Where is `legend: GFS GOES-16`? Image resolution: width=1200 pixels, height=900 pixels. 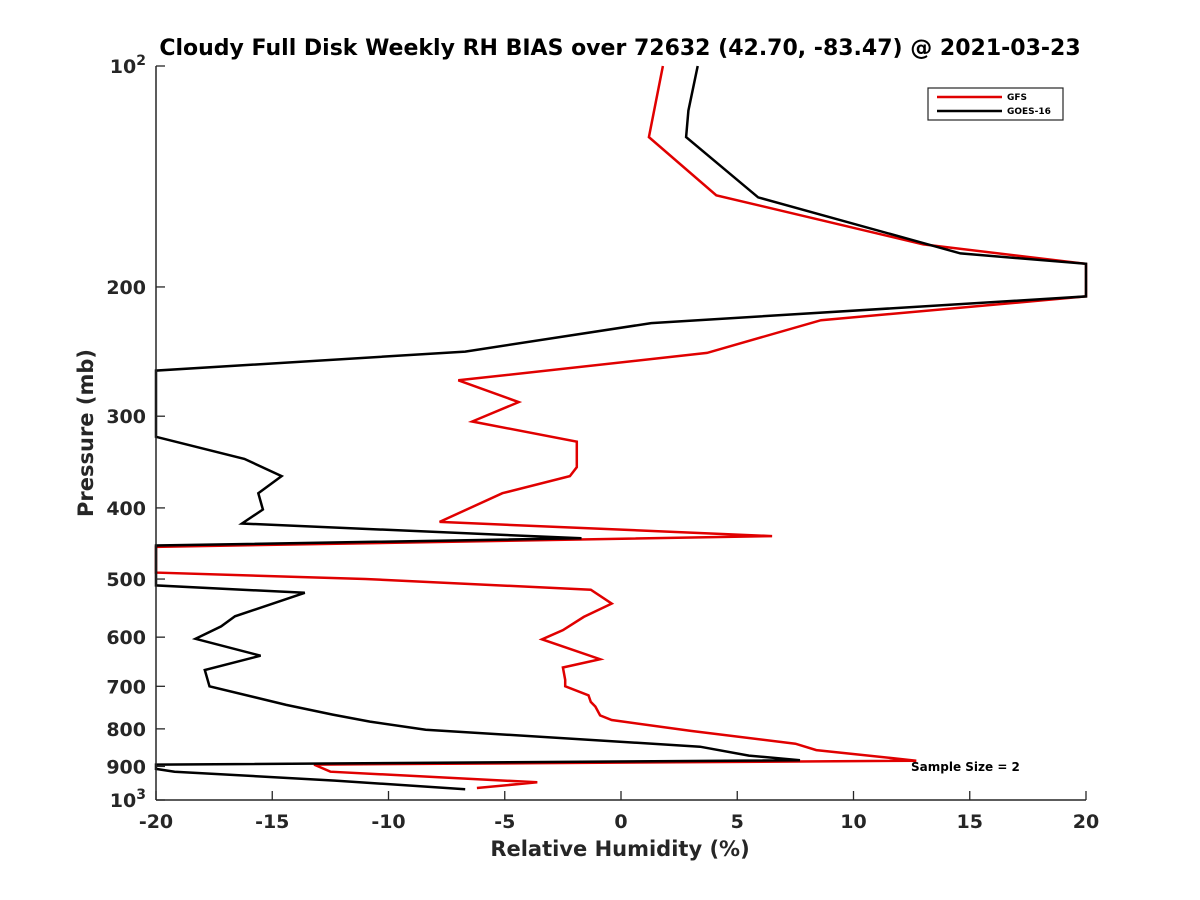
legend: GFS GOES-16 is located at coordinates (995, 104).